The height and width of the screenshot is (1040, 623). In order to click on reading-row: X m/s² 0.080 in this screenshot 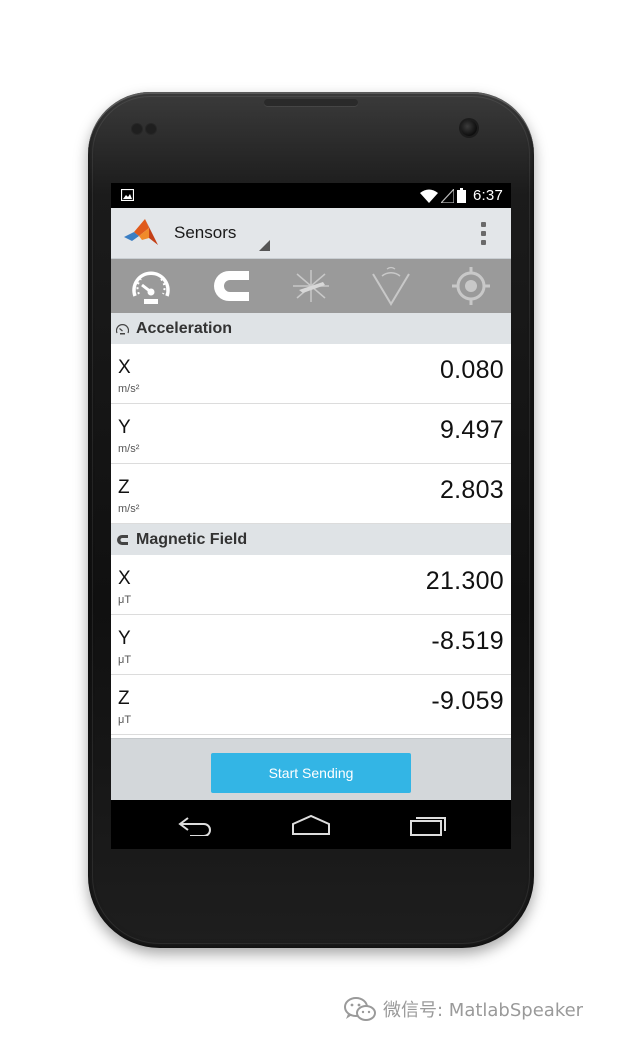, I will do `click(311, 374)`.